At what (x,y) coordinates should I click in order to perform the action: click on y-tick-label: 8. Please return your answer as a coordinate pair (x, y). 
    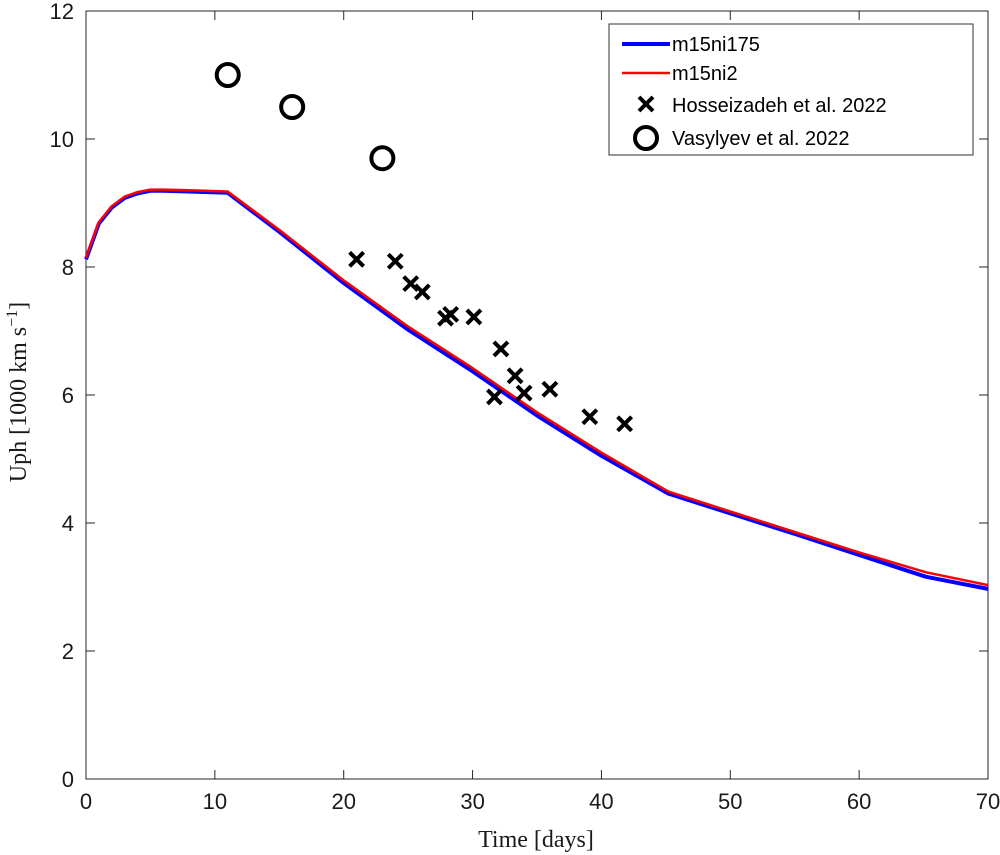
    Looking at the image, I should click on (68, 267).